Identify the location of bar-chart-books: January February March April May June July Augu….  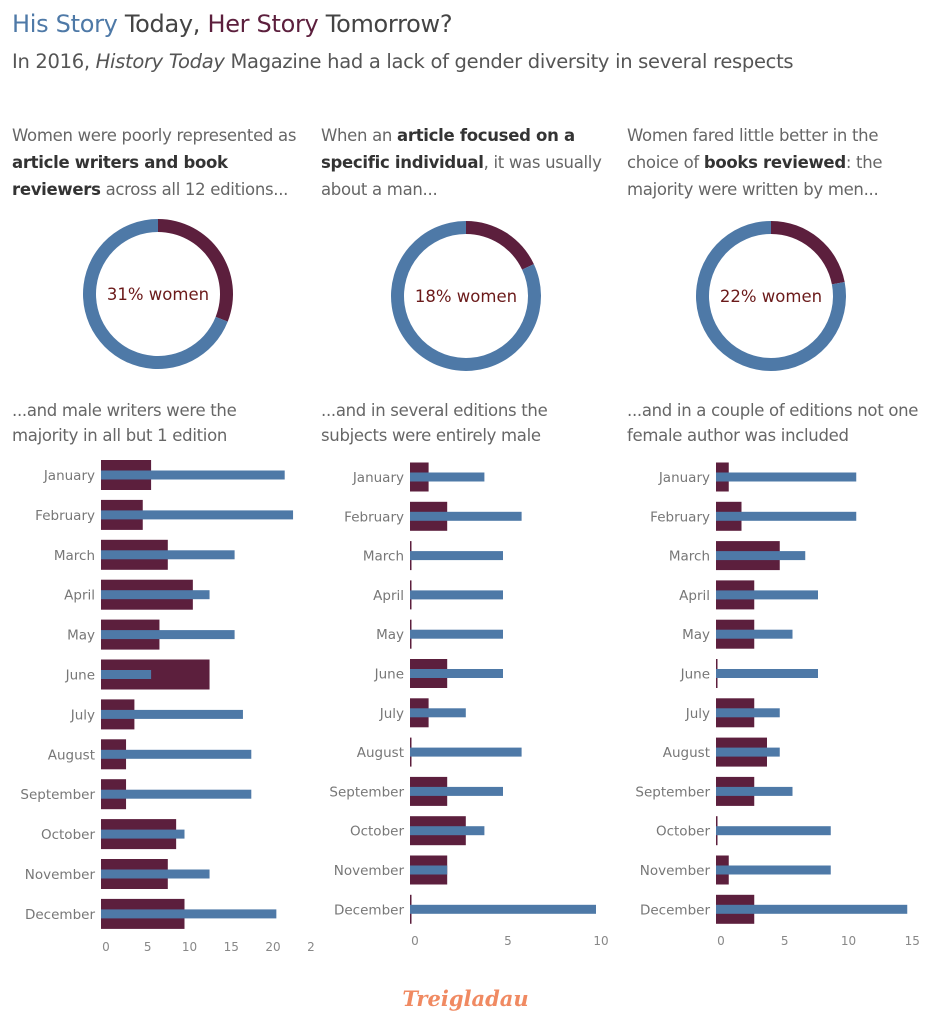
(777, 705).